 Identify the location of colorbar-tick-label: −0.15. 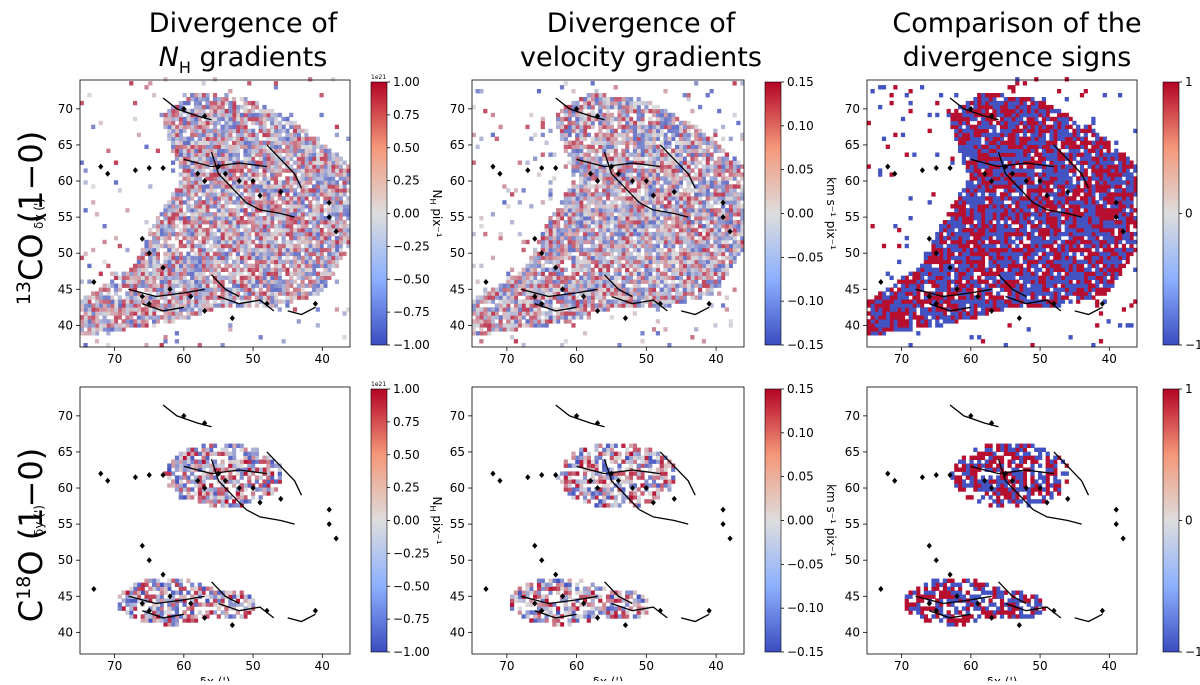
(805, 652).